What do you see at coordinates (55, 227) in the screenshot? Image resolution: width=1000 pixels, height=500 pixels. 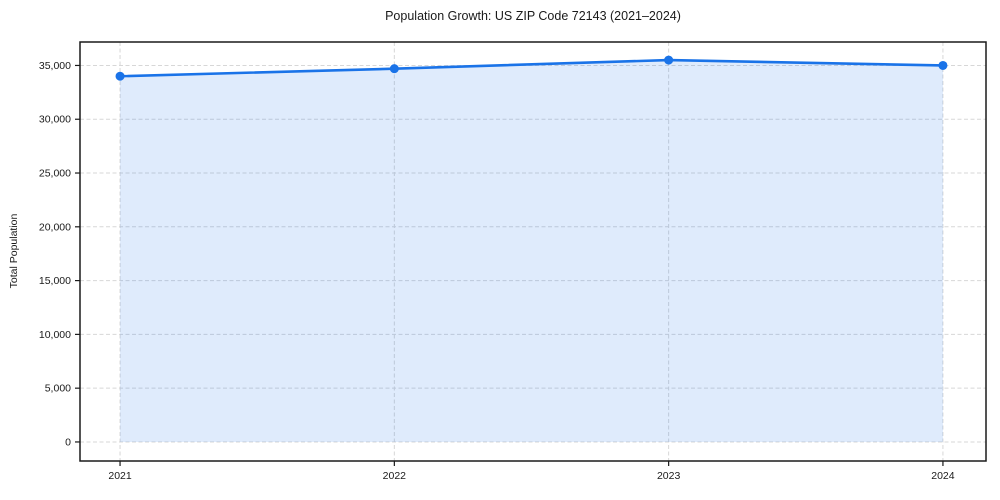 I see `y-tick-label: 20,000` at bounding box center [55, 227].